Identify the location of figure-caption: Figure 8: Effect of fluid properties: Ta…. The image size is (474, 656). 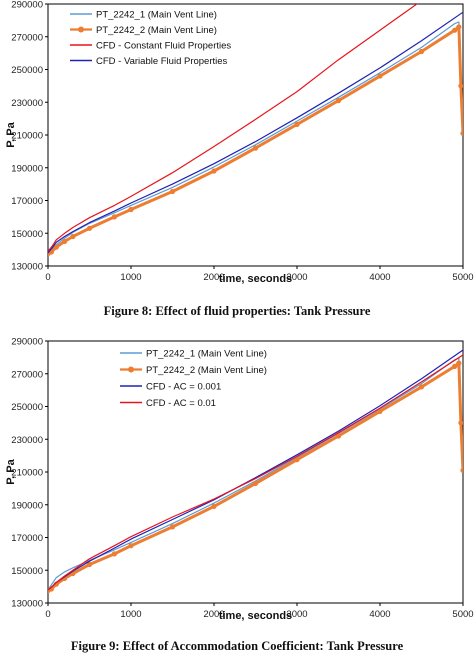
(237, 311).